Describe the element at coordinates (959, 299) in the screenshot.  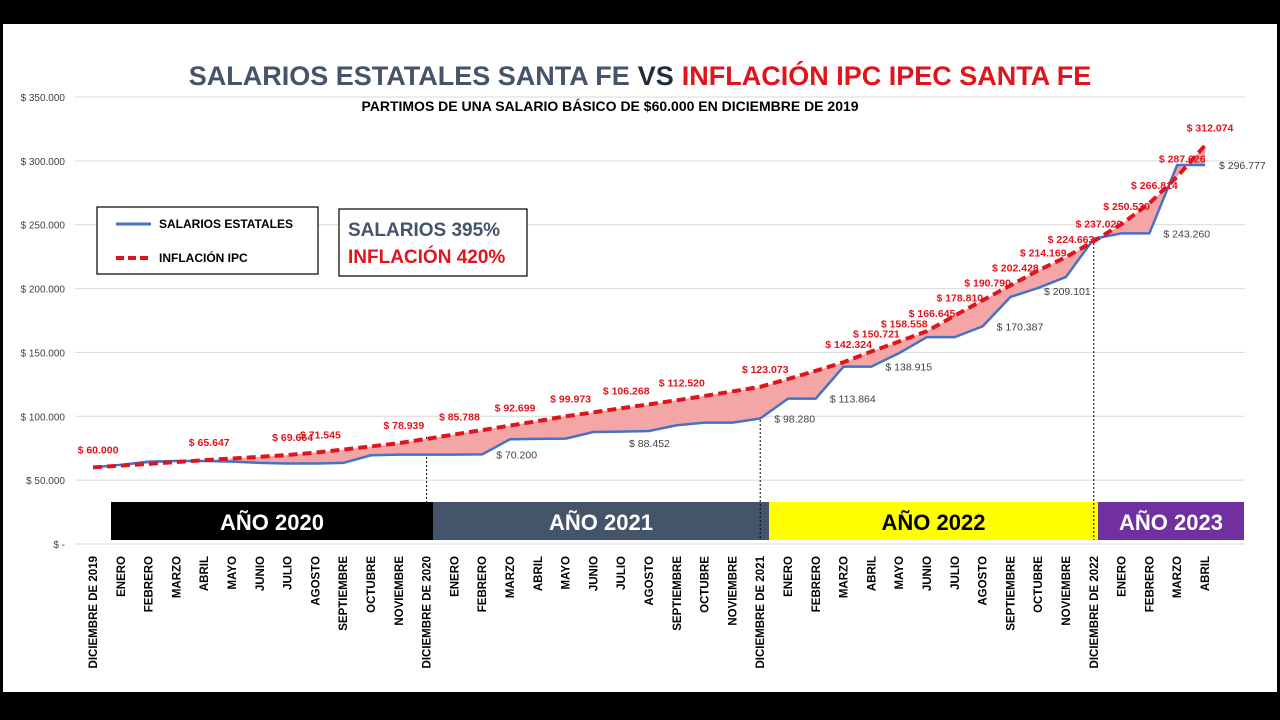
I see `data-label-inflacion: $ 178.810` at that location.